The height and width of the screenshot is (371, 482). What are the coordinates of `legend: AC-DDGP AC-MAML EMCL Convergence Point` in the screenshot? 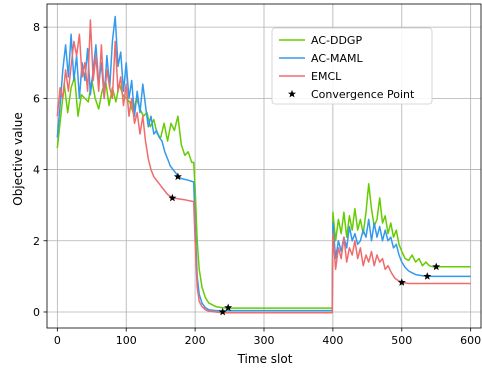 It's located at (352, 66).